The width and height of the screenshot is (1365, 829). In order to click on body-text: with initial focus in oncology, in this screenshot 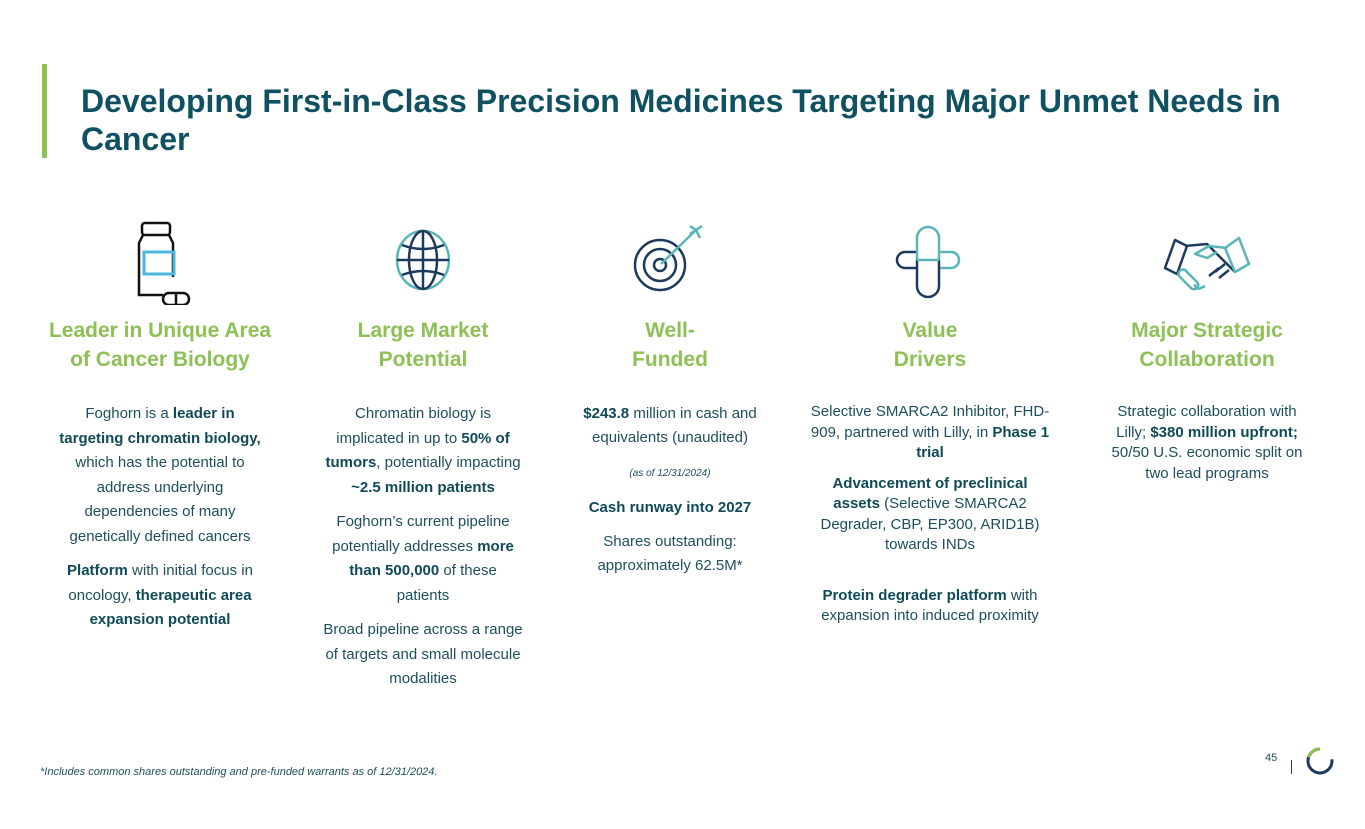, I will do `click(160, 583)`.